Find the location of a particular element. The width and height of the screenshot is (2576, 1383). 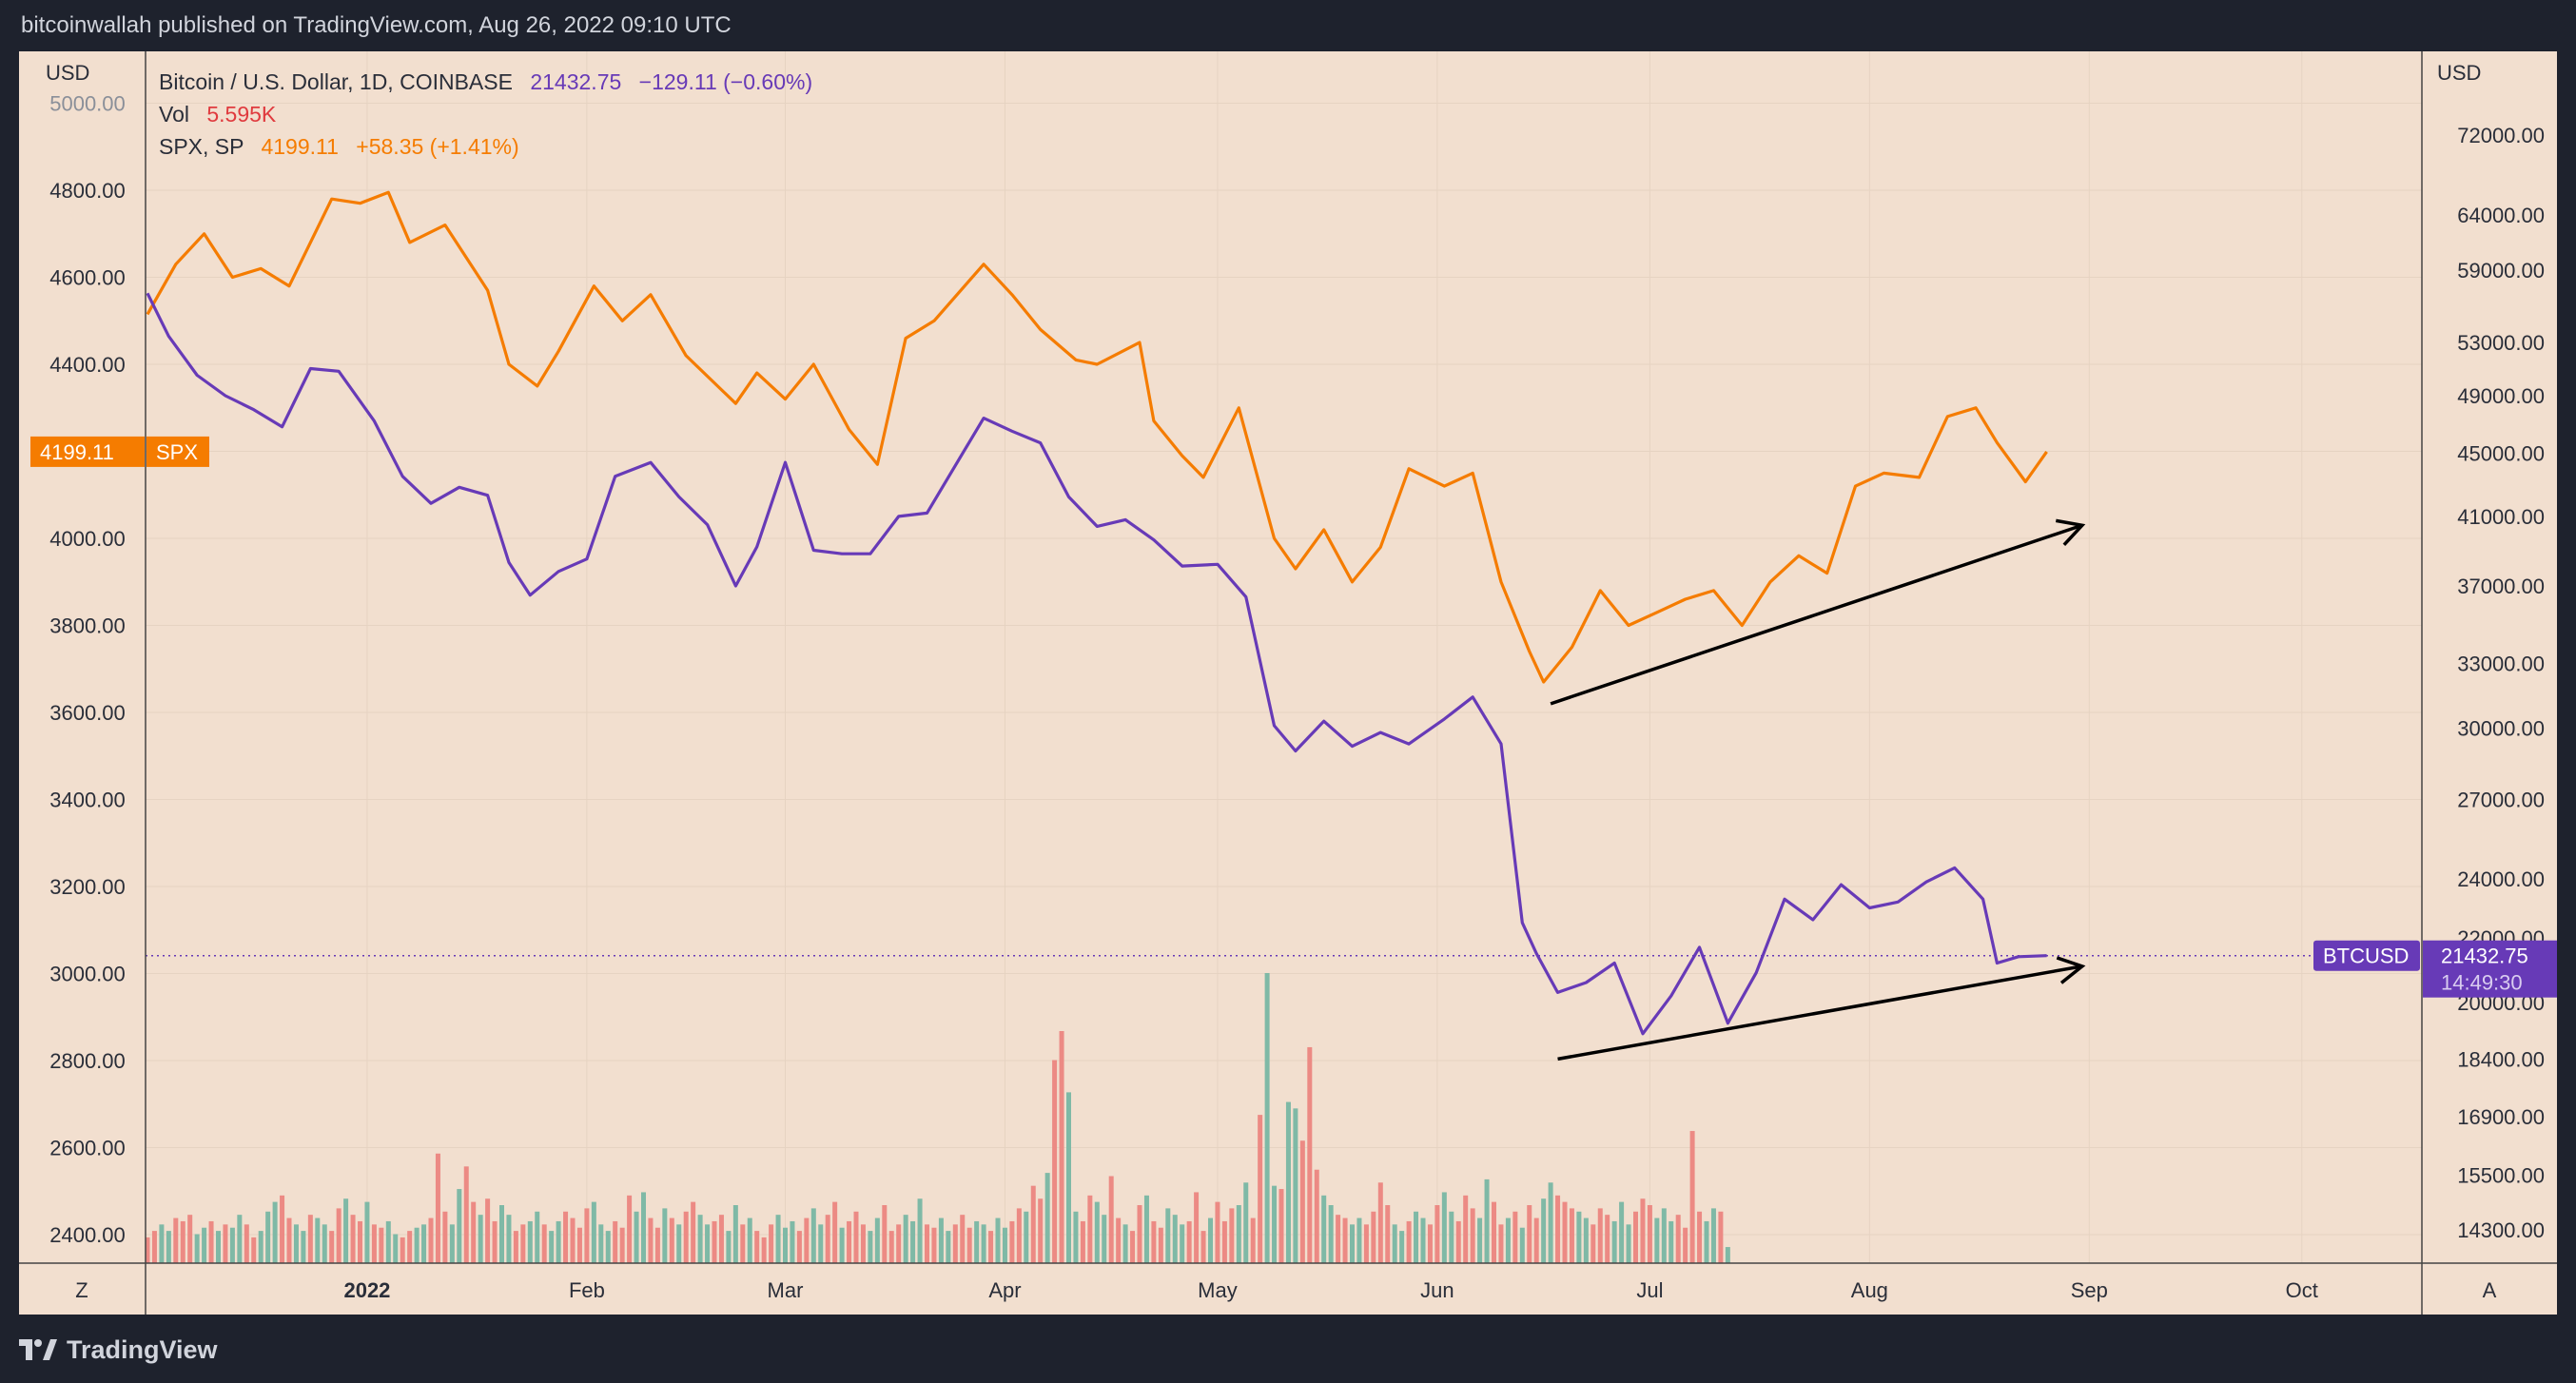

left-tick-label: 3400.00 is located at coordinates (88, 801).